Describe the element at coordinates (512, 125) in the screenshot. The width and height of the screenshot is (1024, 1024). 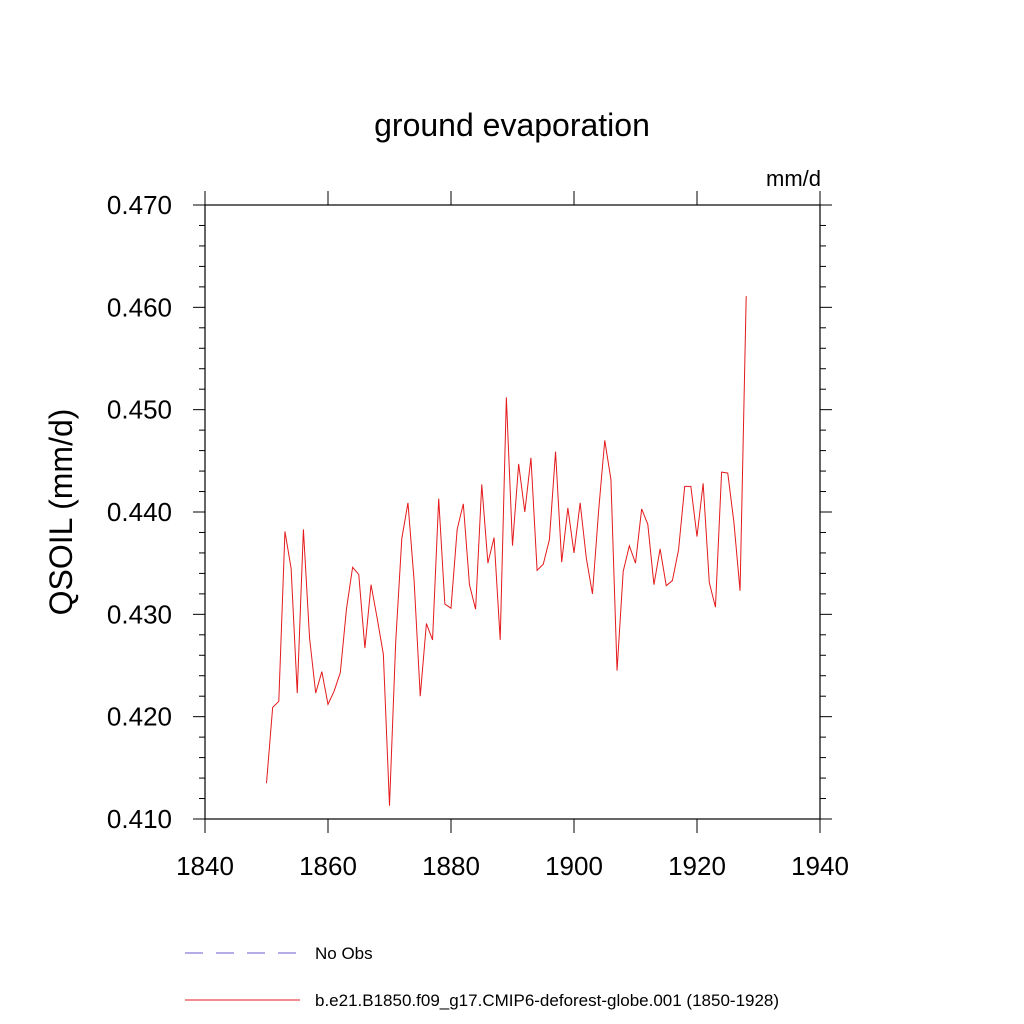
I see `chart-title: ground evaporation` at that location.